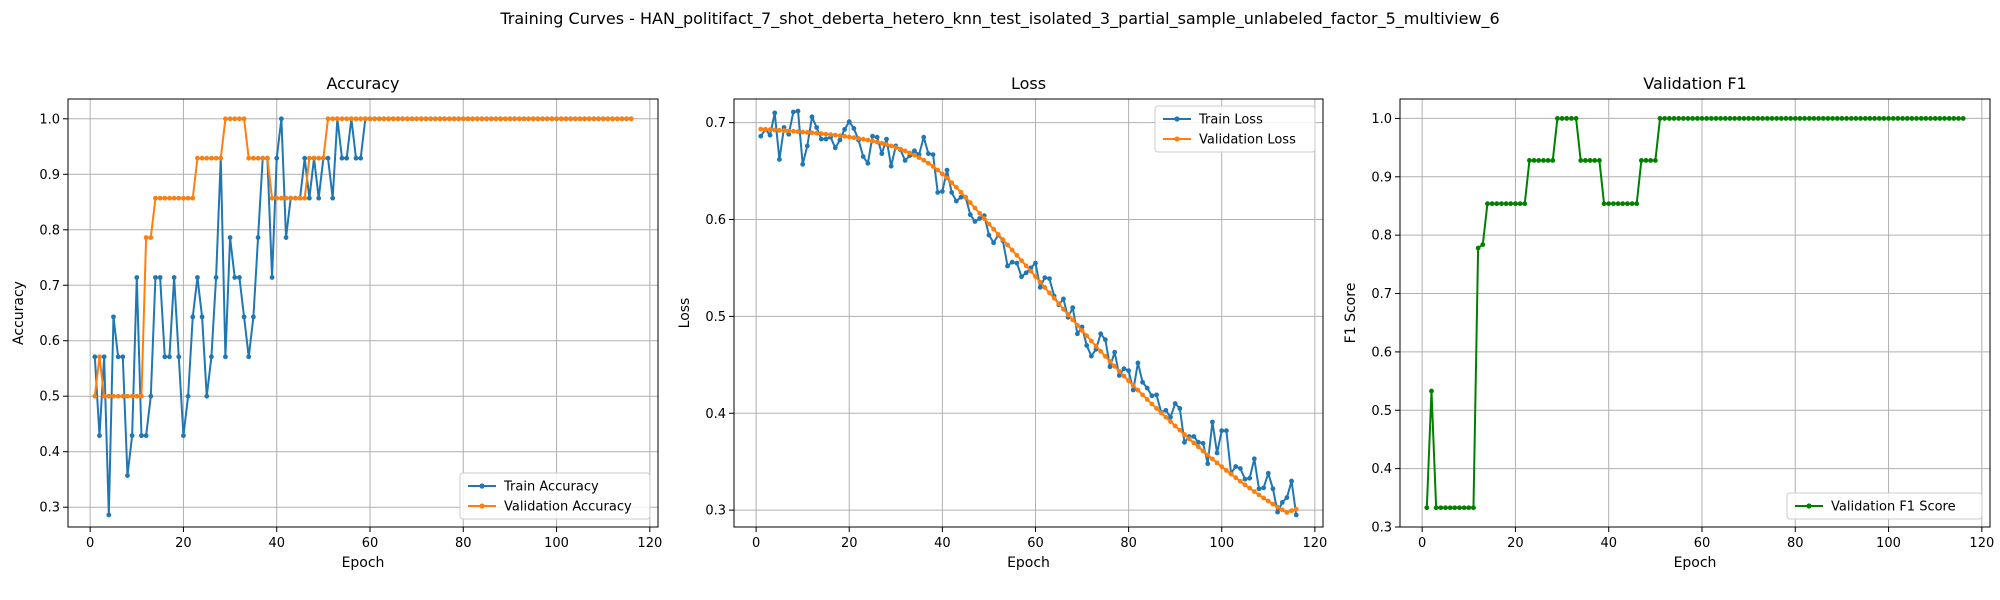 The height and width of the screenshot is (600, 2000). Describe the element at coordinates (1176, 118) in the screenshot. I see `legend-swatch-marker` at that location.